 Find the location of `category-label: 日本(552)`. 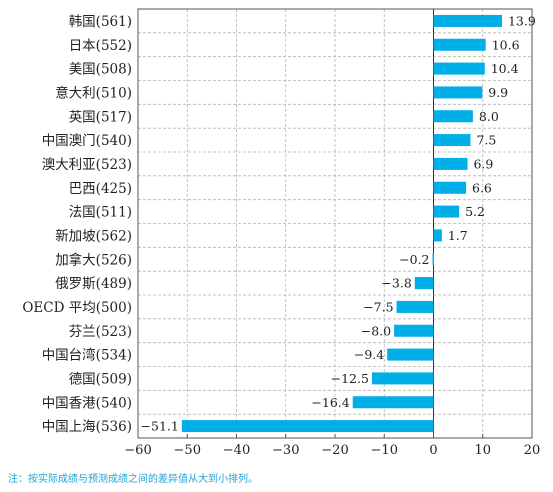

category-label: 日本(552) is located at coordinates (100, 46).